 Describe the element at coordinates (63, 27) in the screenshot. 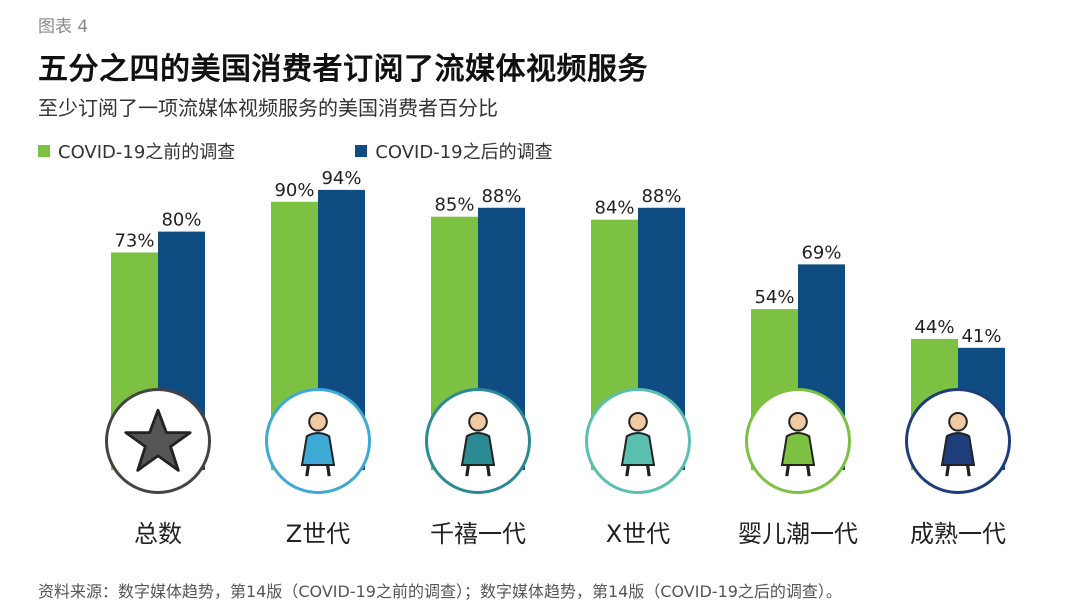

I see `figure-label: 图表 4` at that location.